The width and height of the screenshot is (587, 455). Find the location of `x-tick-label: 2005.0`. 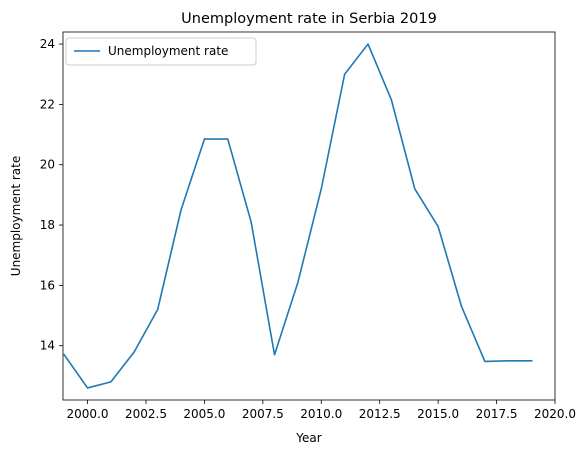

x-tick-label: 2005.0 is located at coordinates (204, 414).